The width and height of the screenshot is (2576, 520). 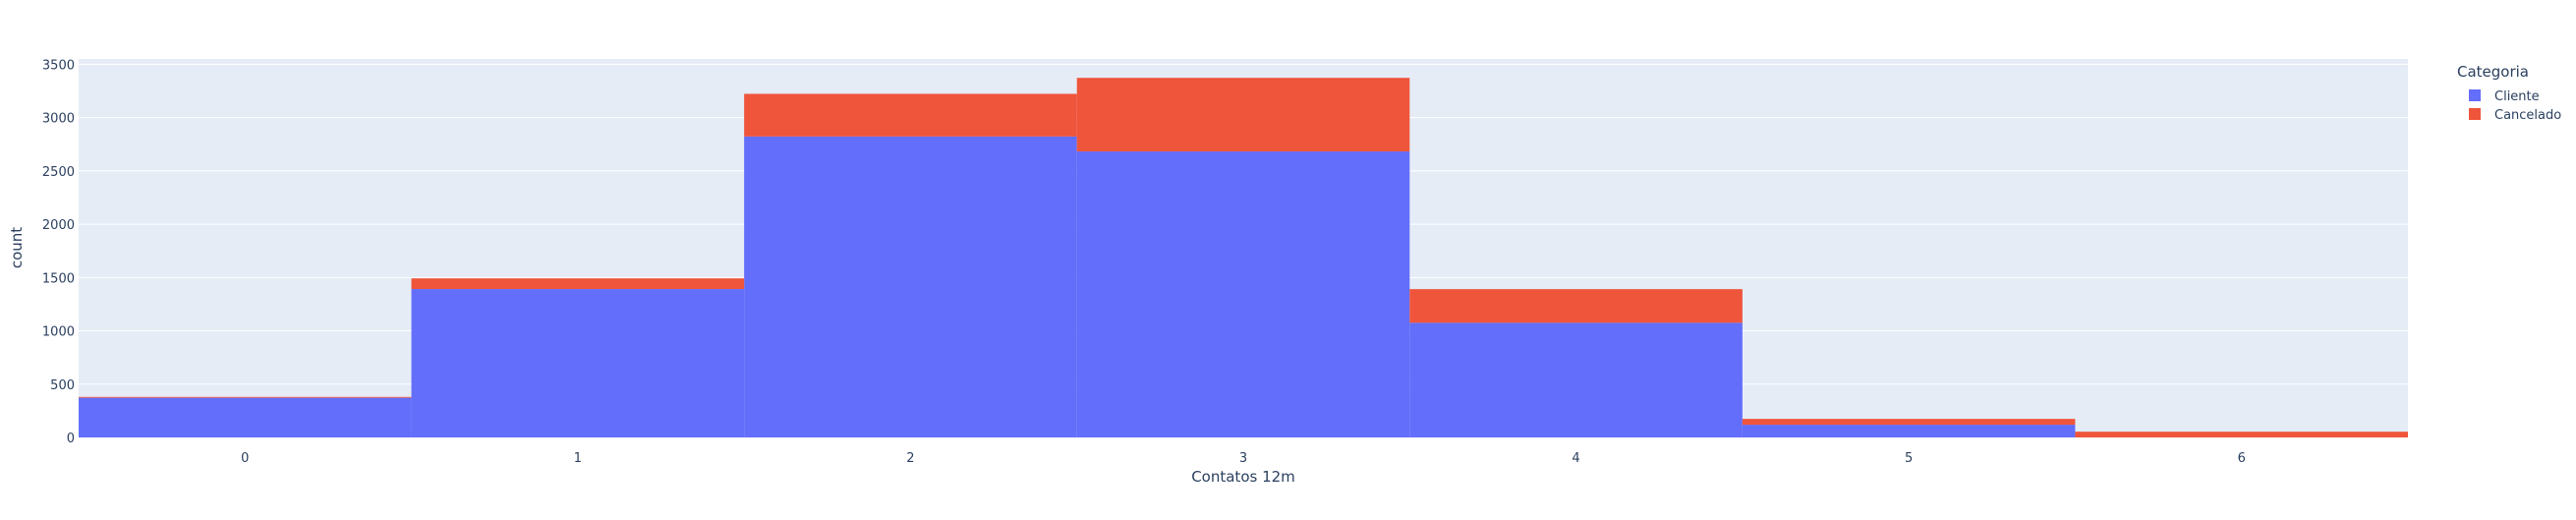 I want to click on y-tick-label: 500, so click(x=63, y=385).